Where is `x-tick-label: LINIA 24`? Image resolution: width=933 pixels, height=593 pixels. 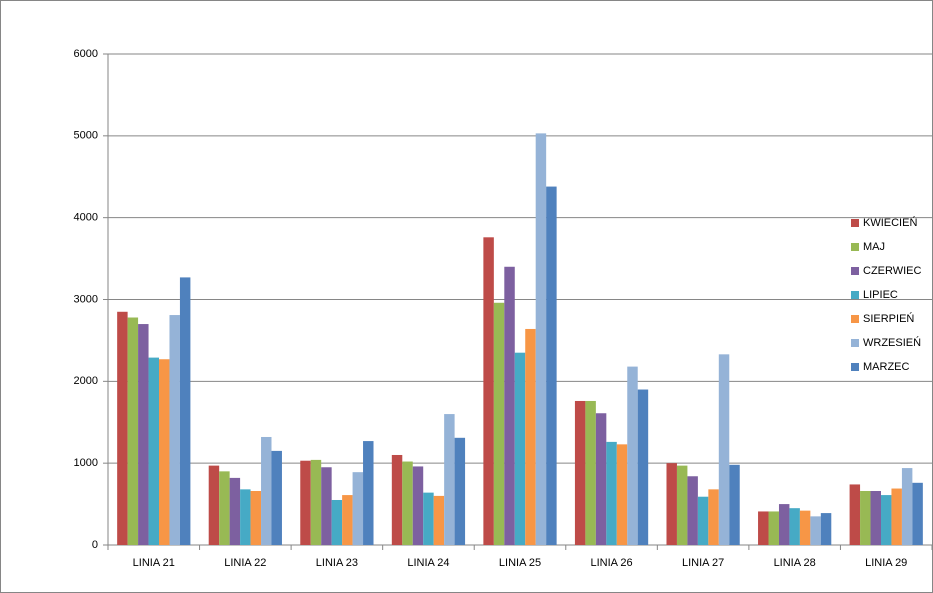 x-tick-label: LINIA 24 is located at coordinates (428, 563).